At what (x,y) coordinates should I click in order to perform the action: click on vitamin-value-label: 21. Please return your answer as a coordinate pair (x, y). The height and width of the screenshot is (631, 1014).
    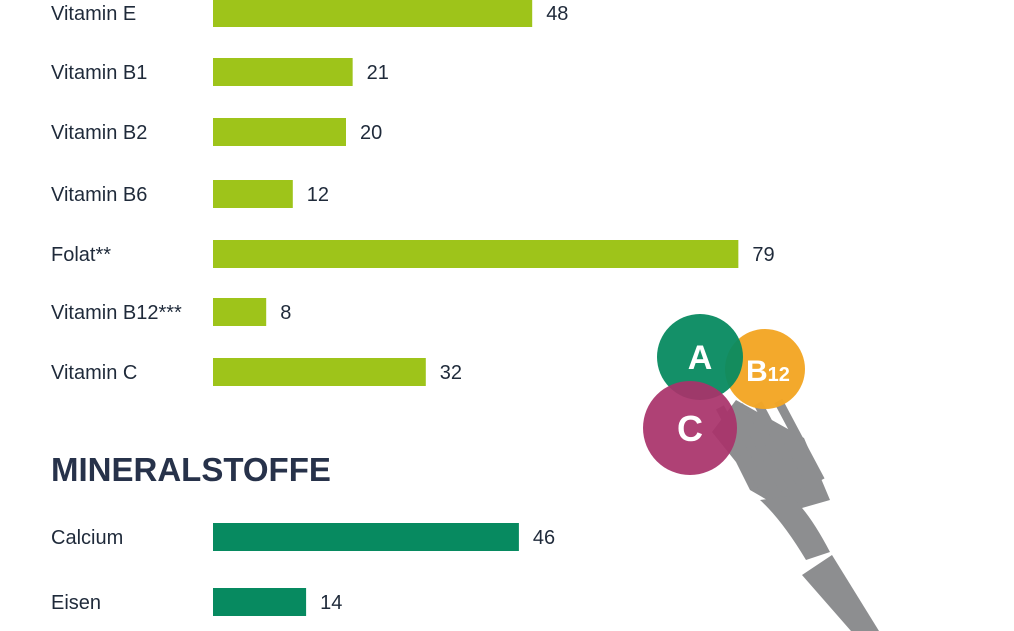
    Looking at the image, I should click on (378, 73).